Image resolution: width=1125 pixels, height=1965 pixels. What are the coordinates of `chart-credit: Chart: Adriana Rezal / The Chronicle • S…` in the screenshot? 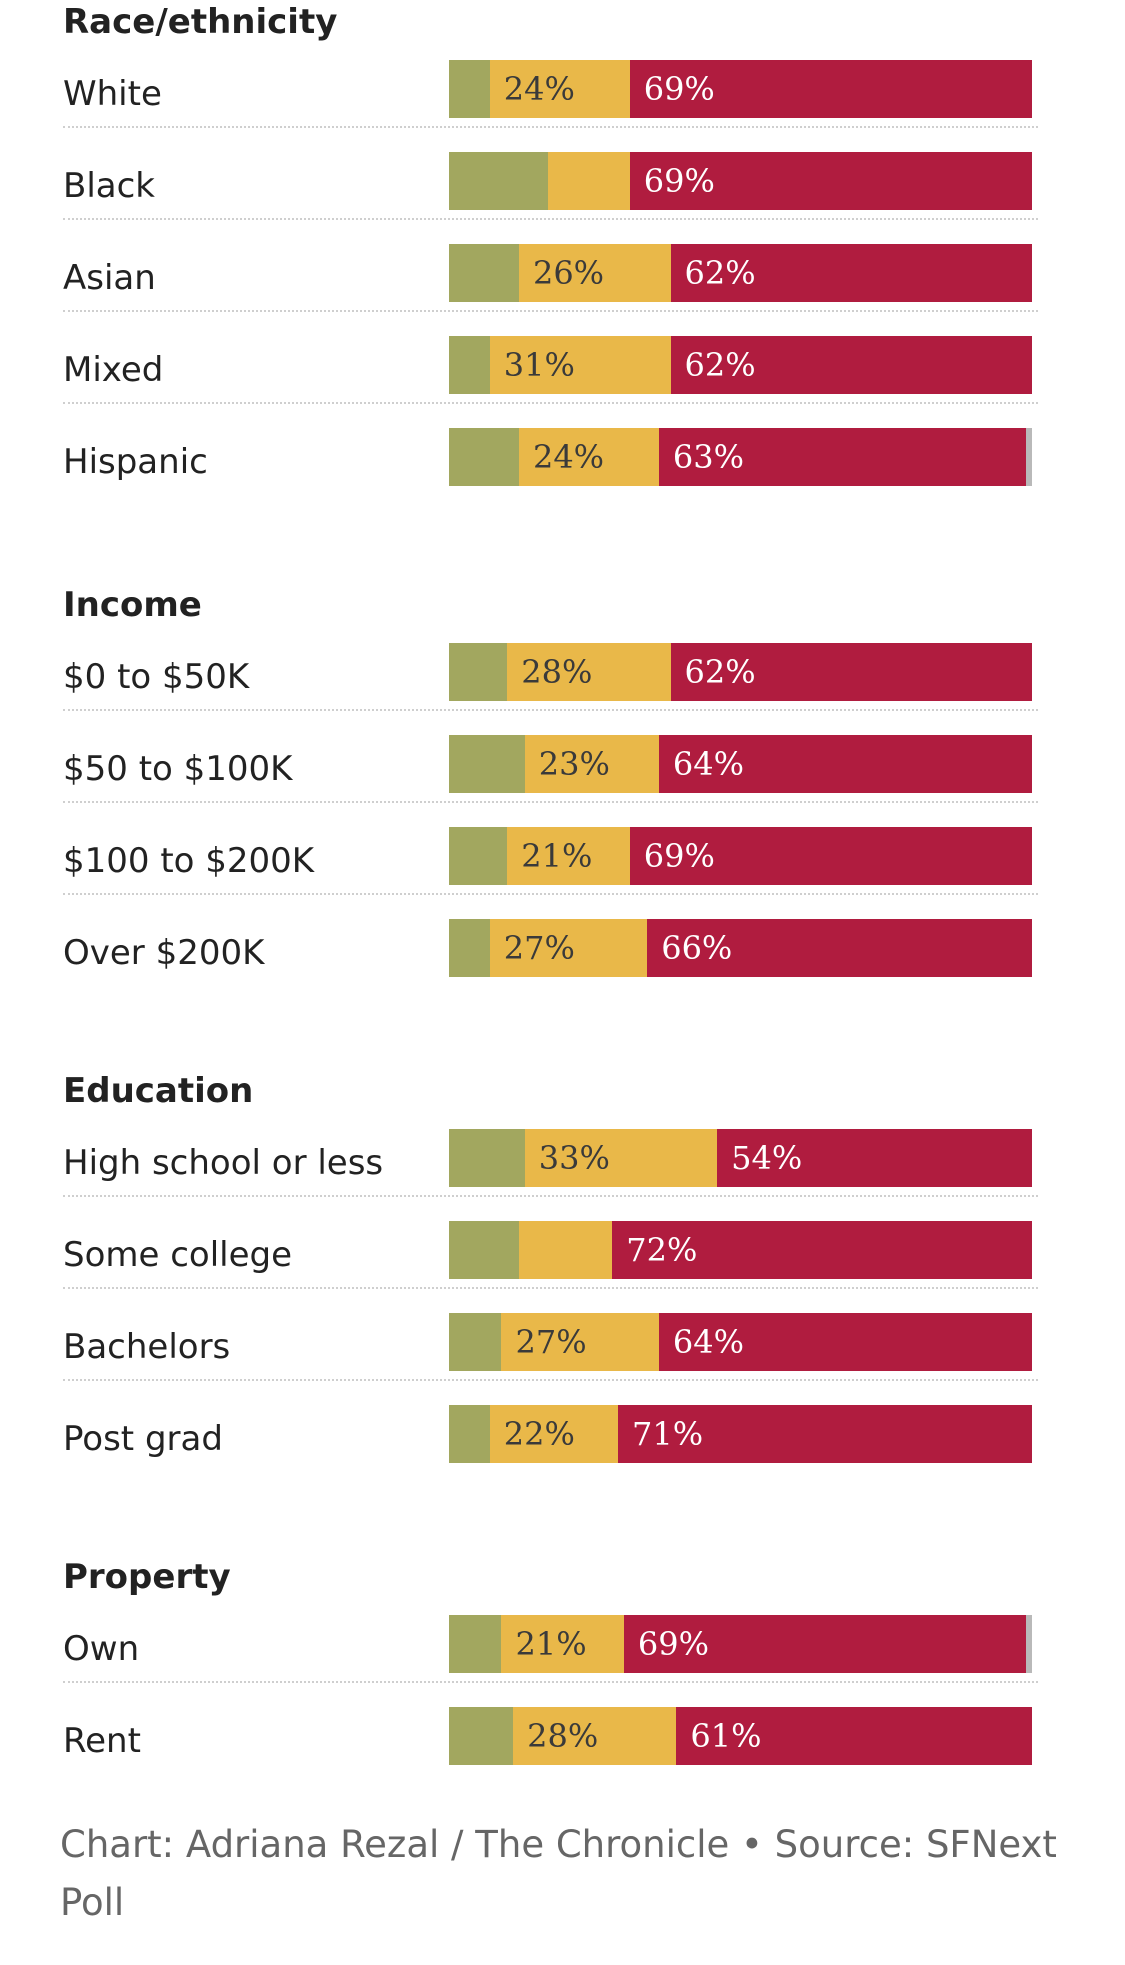 It's located at (558, 1873).